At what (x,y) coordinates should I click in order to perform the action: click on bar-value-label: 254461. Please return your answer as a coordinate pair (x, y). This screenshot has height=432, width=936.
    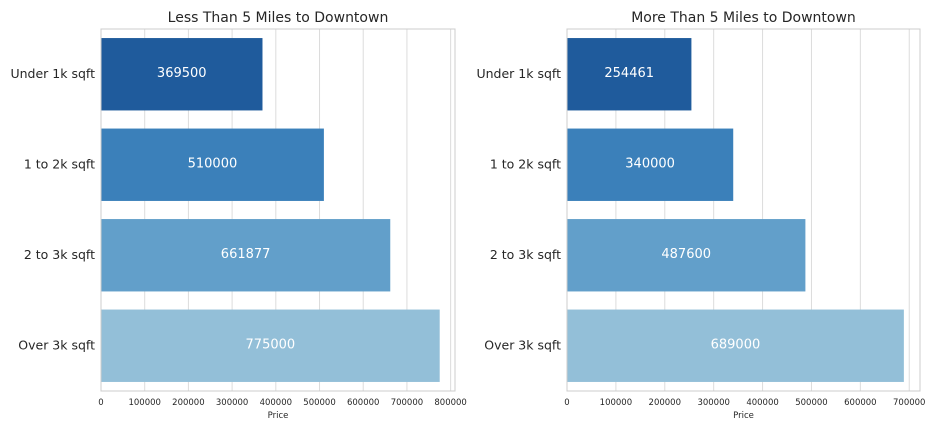
    Looking at the image, I should click on (629, 73).